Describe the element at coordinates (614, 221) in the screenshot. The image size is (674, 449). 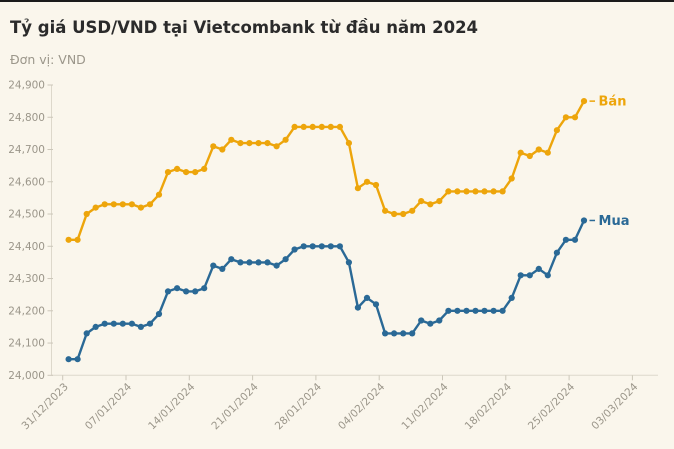
I see `legend-label-mua: Mua` at that location.